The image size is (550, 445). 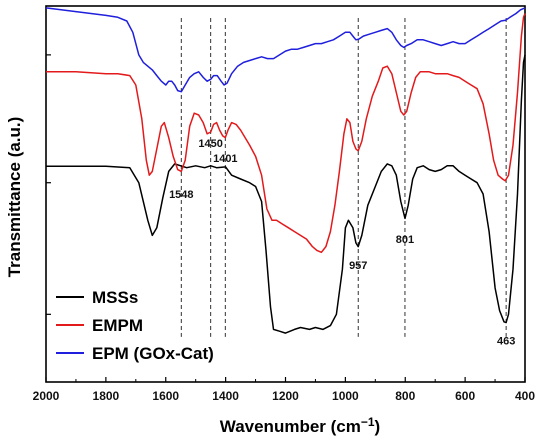 What do you see at coordinates (225, 159) in the screenshot?
I see `peak-label-1401: 1401` at bounding box center [225, 159].